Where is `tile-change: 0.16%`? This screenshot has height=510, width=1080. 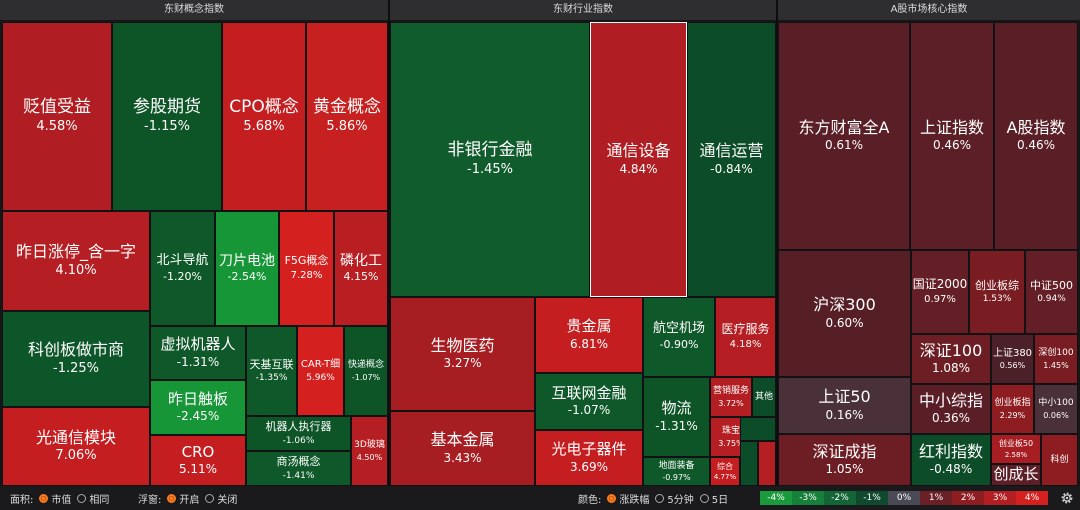
tile-change: 0.16% is located at coordinates (844, 414).